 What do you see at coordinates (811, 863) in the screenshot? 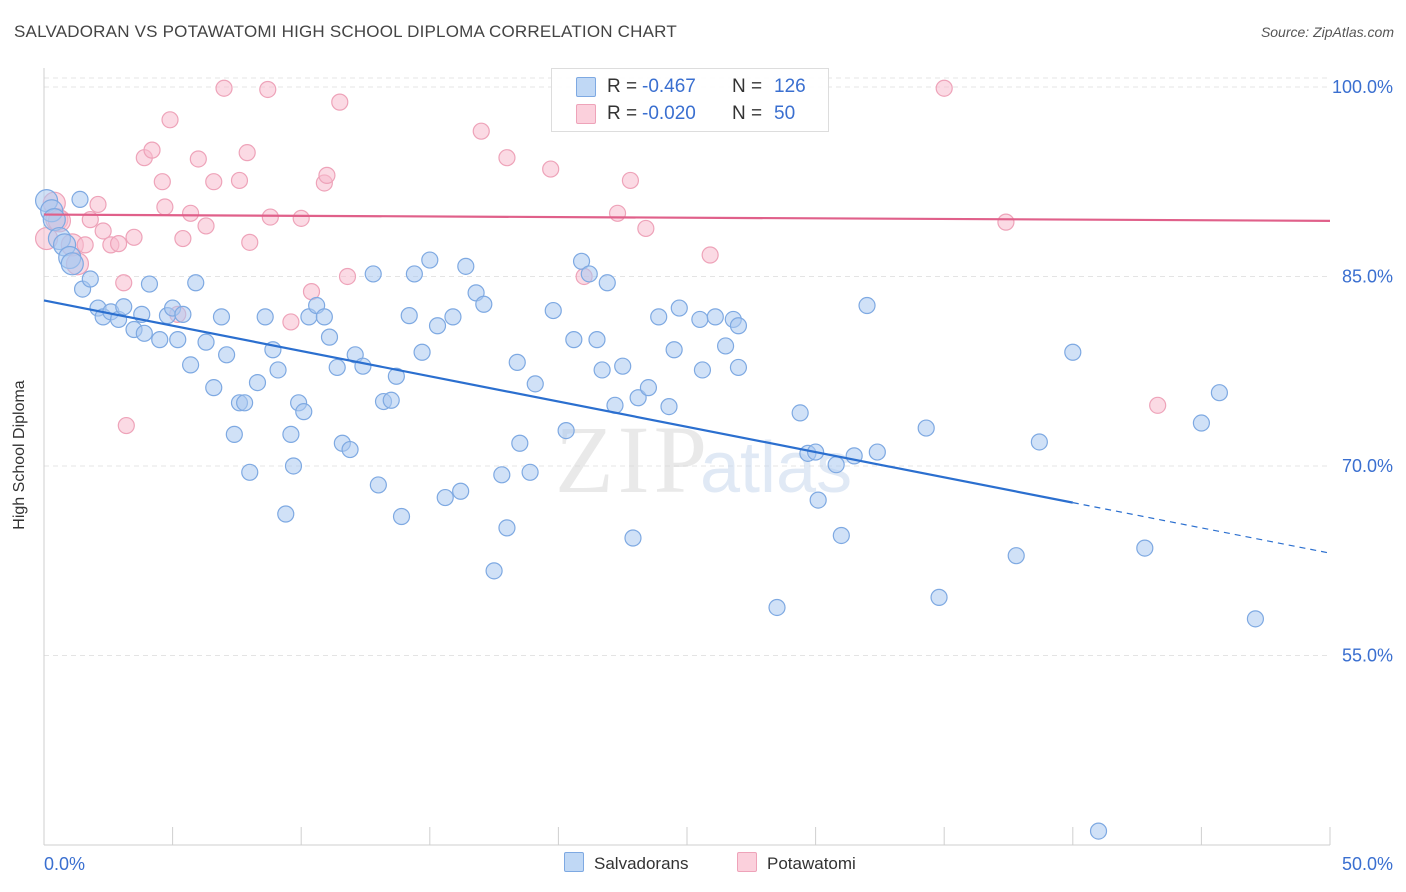
I see `legend-label: Potawatomi` at bounding box center [811, 863].